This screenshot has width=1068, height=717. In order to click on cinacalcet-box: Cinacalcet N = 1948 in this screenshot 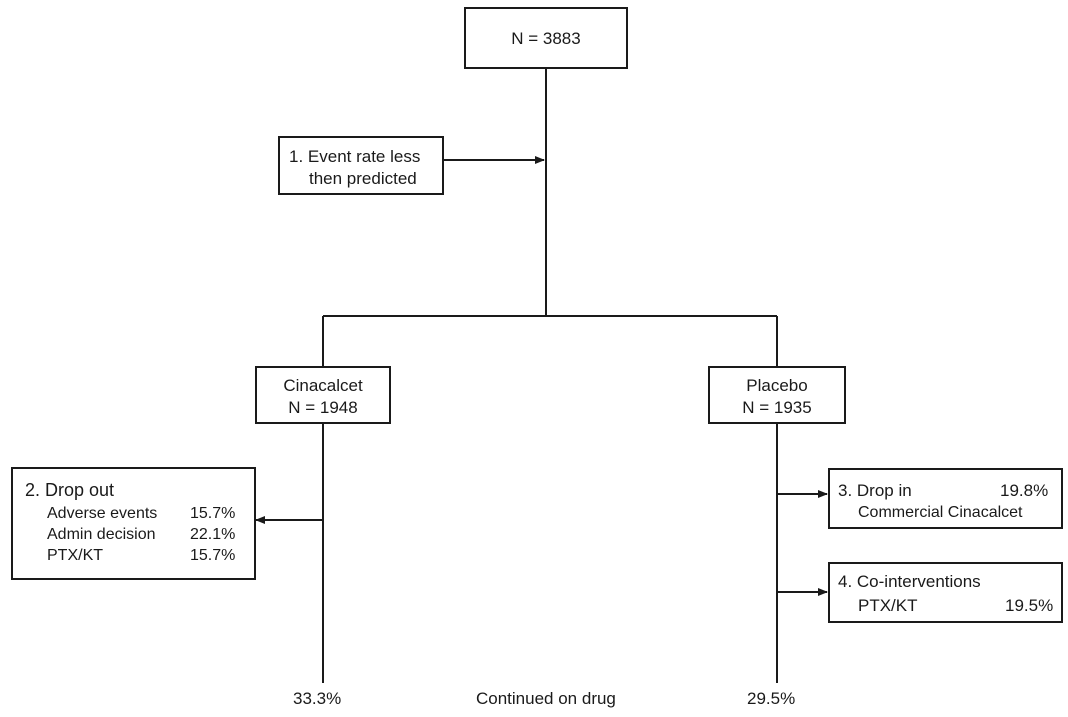, I will do `click(323, 395)`.